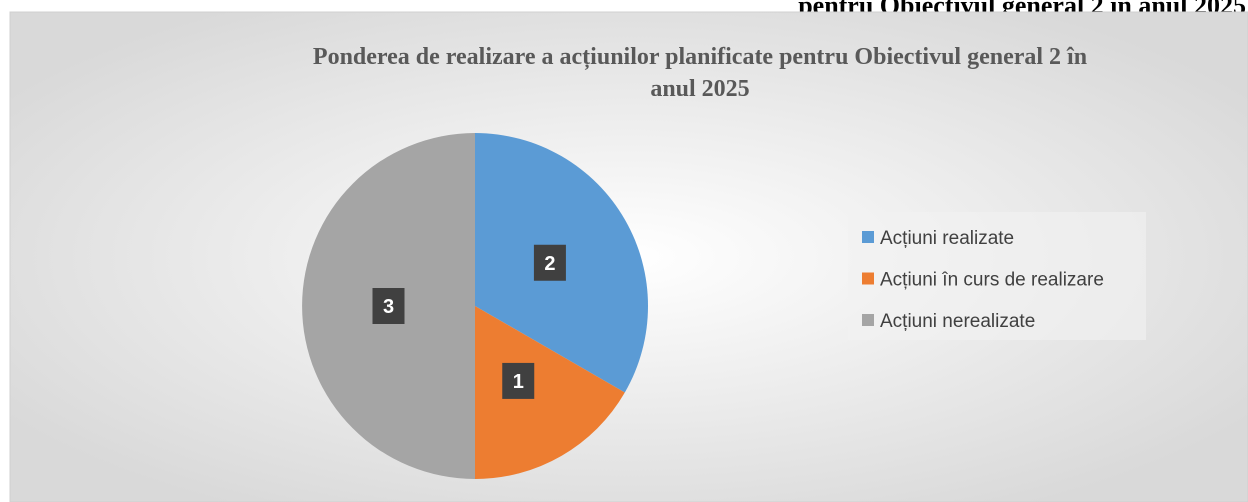 Image resolution: width=1248 pixels, height=502 pixels. What do you see at coordinates (947, 238) in the screenshot?
I see `legend-label: Acțiuni realizate` at bounding box center [947, 238].